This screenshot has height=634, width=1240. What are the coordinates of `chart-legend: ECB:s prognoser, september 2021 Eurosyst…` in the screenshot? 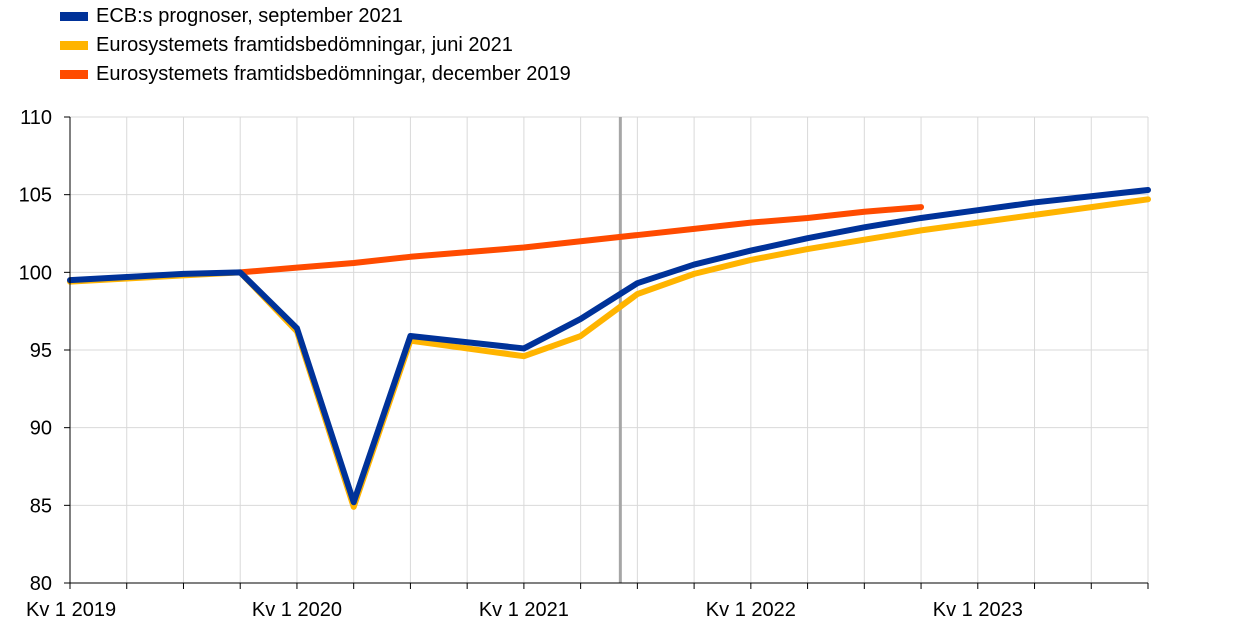 It's located at (315, 45).